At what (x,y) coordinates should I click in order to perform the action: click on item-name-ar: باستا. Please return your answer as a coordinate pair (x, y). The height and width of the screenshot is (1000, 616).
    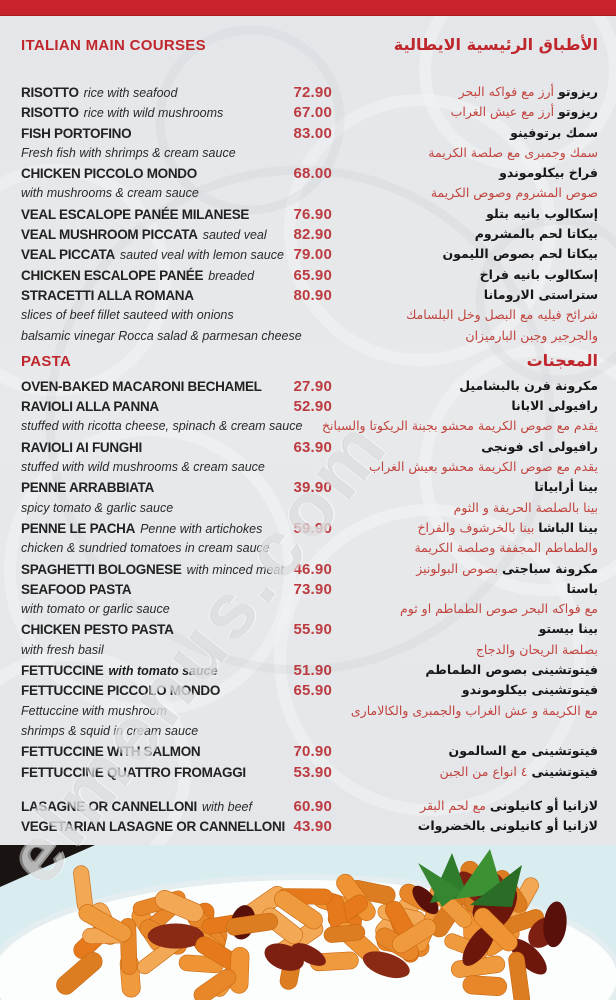
    Looking at the image, I should click on (582, 588).